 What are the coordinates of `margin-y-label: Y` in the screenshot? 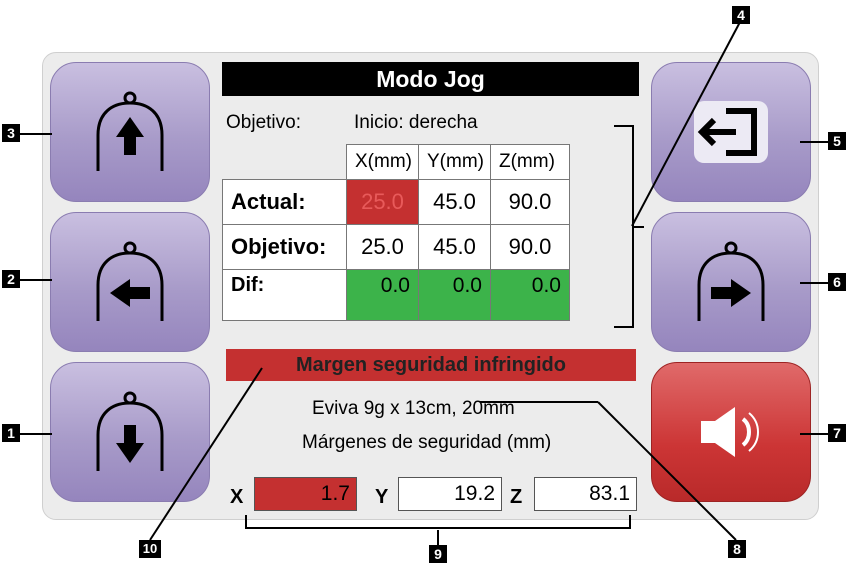 It's located at (382, 497).